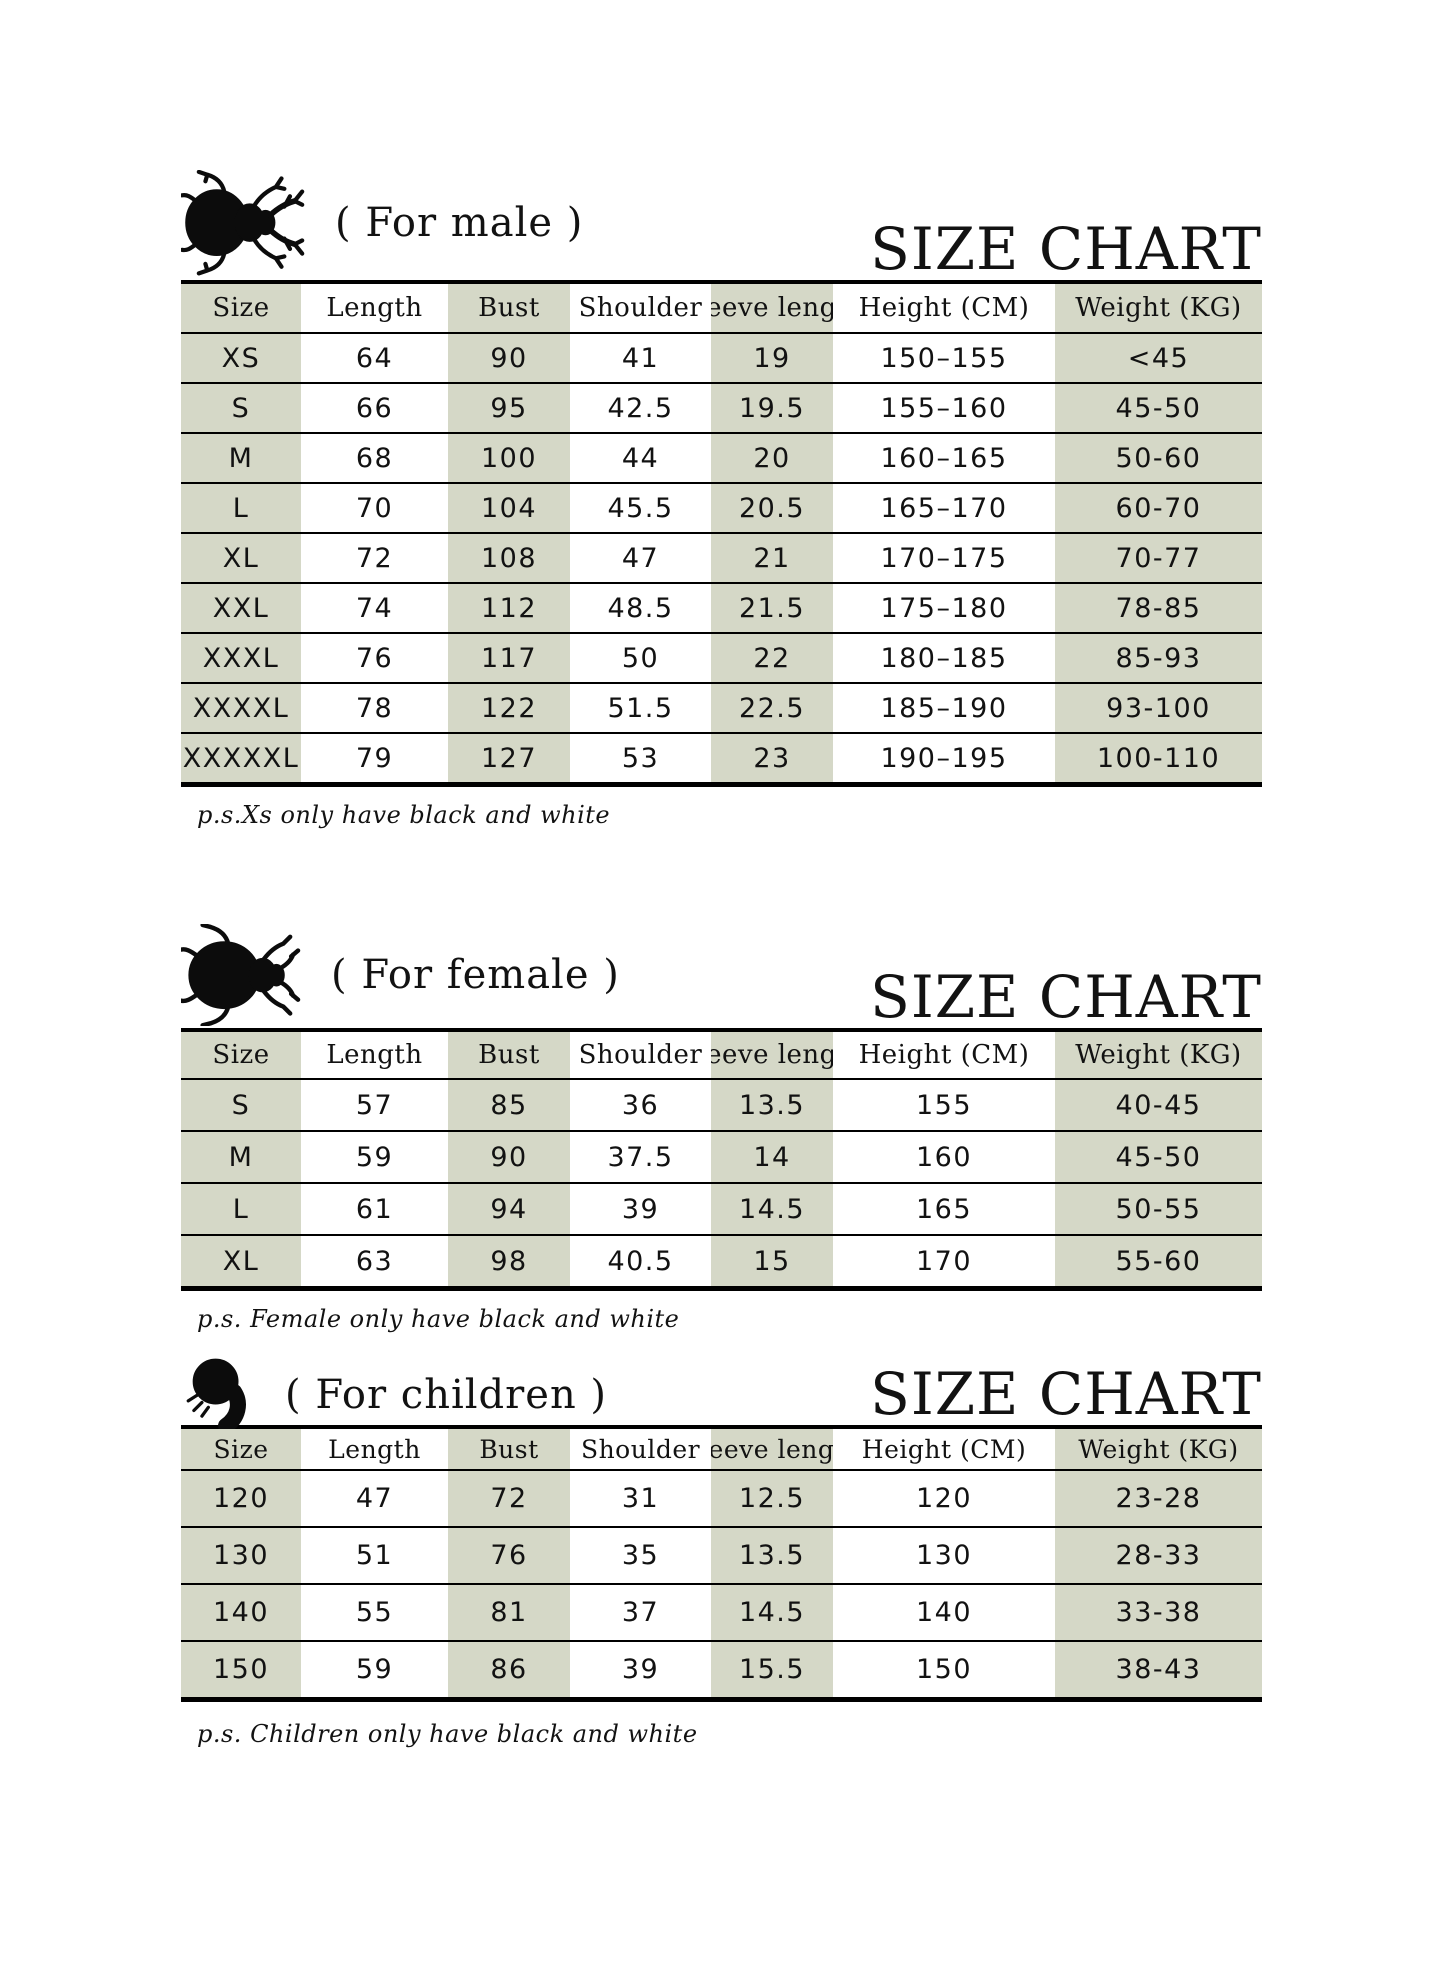  I want to click on size-value-cell: 51.5, so click(640, 708).